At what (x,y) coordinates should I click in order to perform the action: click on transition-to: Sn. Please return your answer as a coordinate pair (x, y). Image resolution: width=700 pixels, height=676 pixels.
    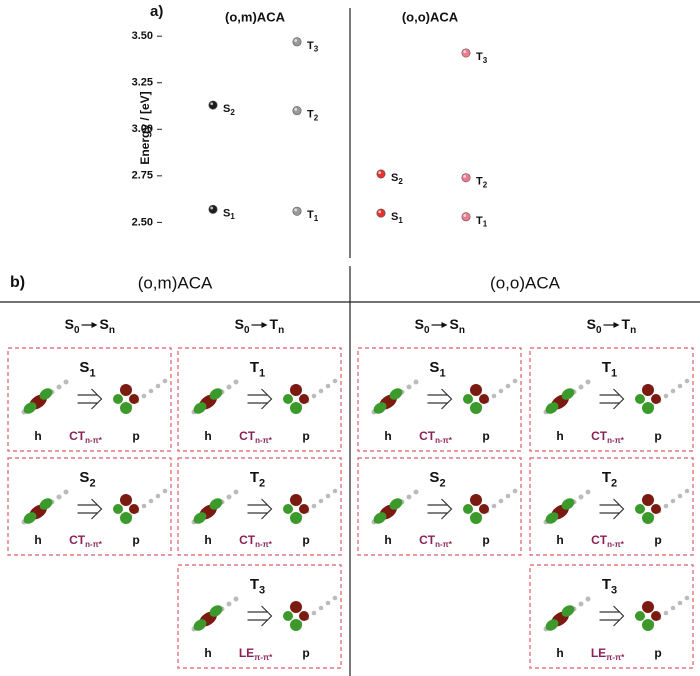
    Looking at the image, I should click on (457, 326).